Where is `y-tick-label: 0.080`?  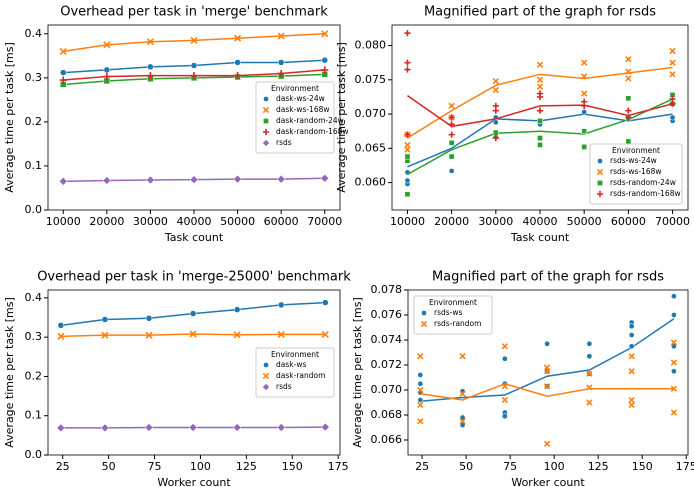 y-tick-label: 0.080 is located at coordinates (371, 45).